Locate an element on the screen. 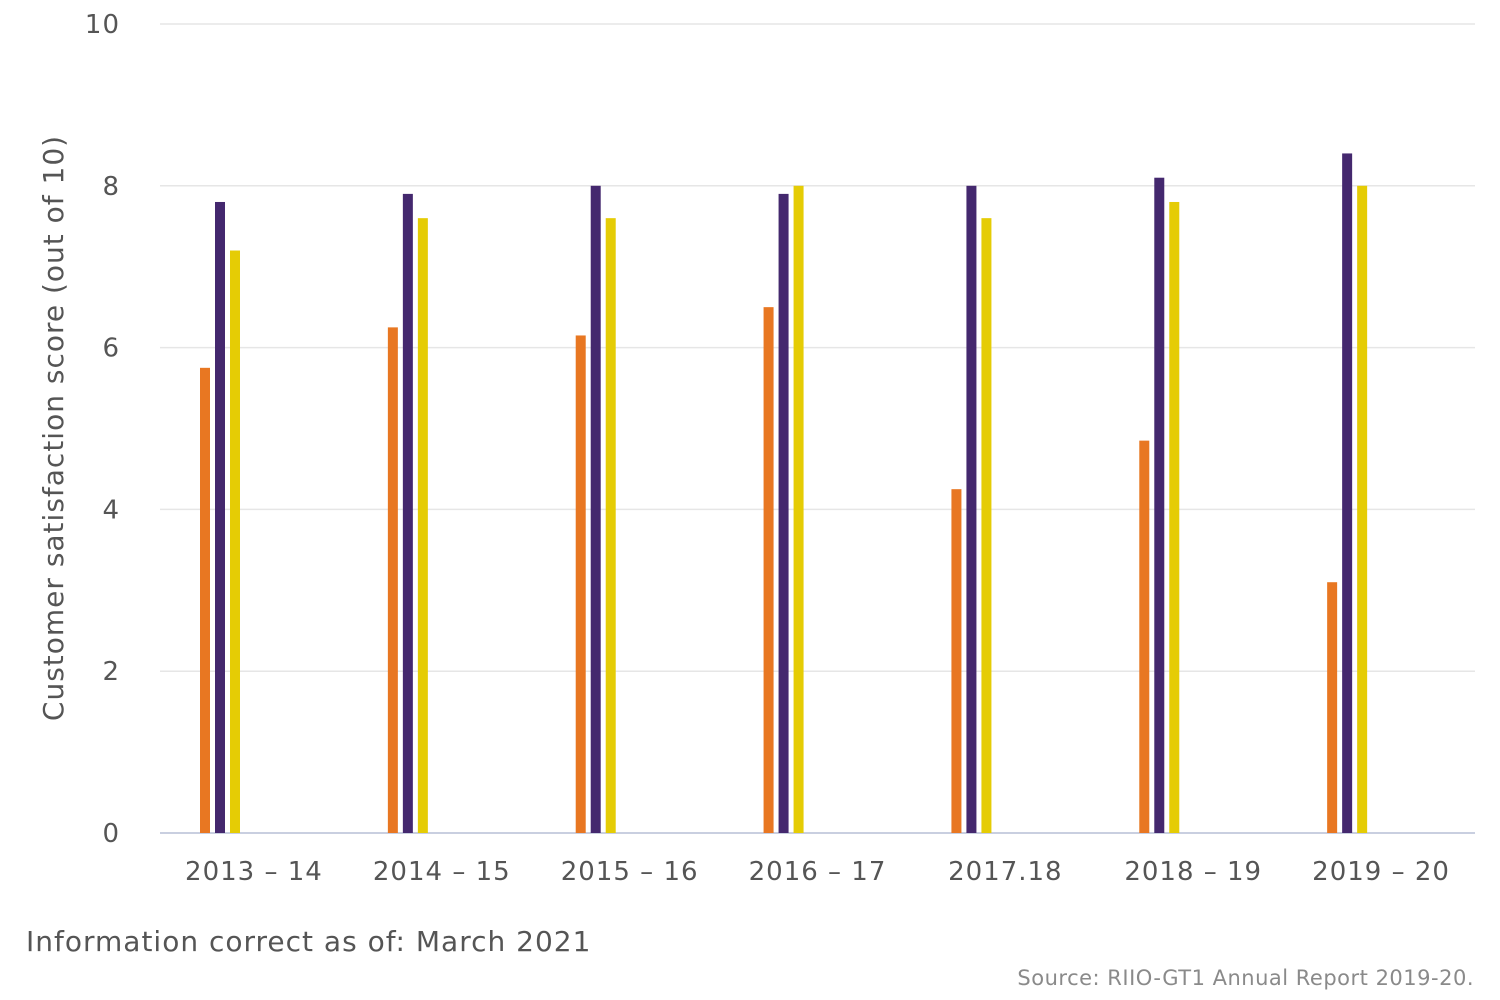  y-tick-label: 6 is located at coordinates (111, 349).